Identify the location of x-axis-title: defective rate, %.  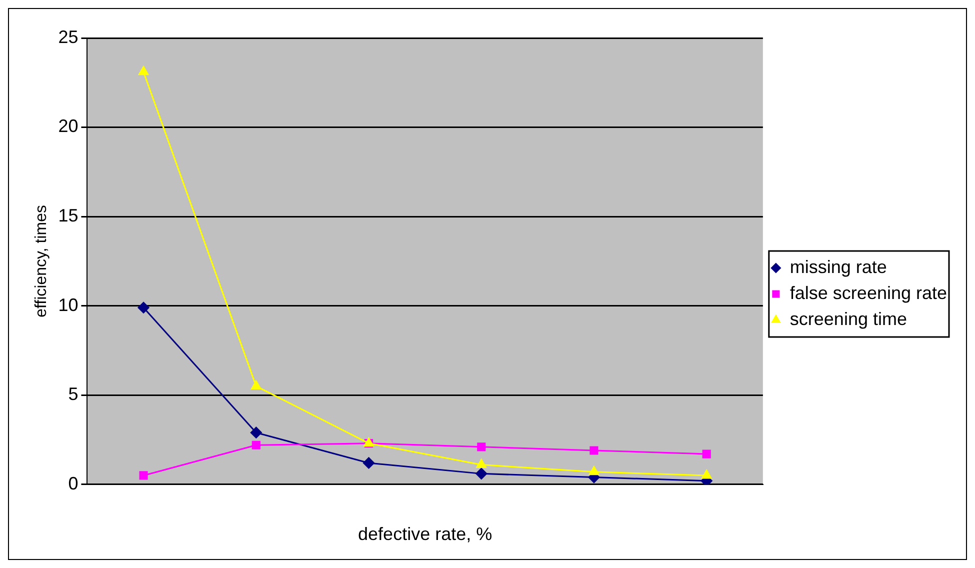
(425, 534).